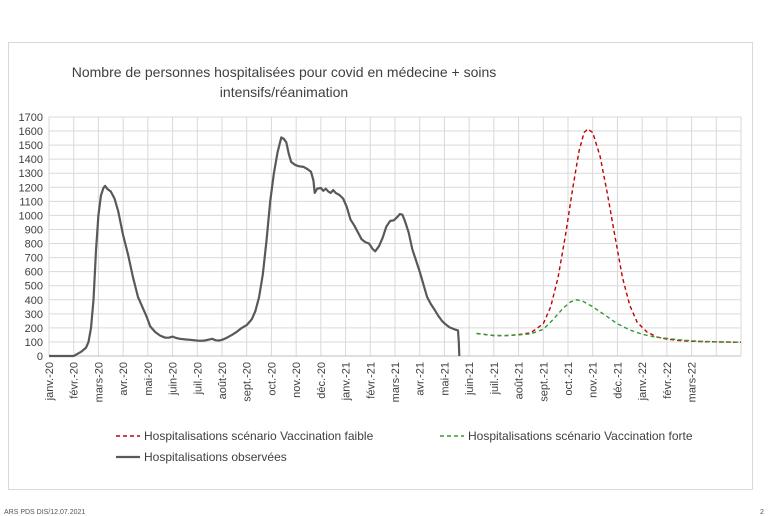 The height and width of the screenshot is (516, 775). Describe the element at coordinates (34, 287) in the screenshot. I see `y-tick-label: 500` at that location.